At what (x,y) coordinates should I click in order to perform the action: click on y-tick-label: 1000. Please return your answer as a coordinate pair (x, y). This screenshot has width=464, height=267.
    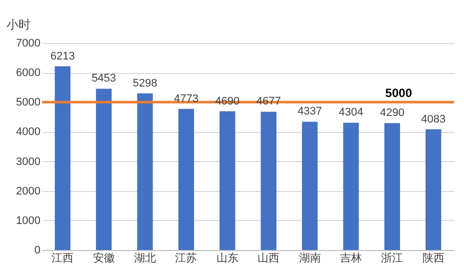
    Looking at the image, I should click on (28, 220).